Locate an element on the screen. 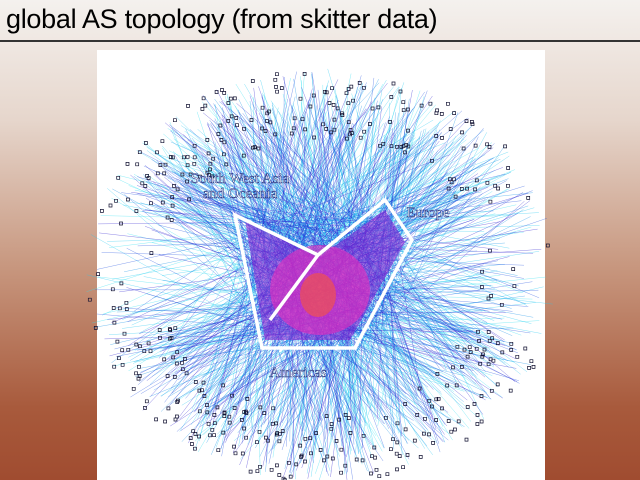  region-label: Americas is located at coordinates (298, 373).